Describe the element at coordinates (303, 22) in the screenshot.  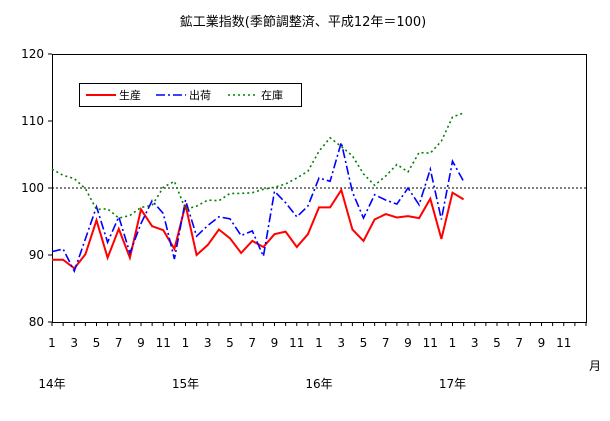
I see `chart-title: 鉱工業指数(季節調整済、平成12年＝100)` at that location.